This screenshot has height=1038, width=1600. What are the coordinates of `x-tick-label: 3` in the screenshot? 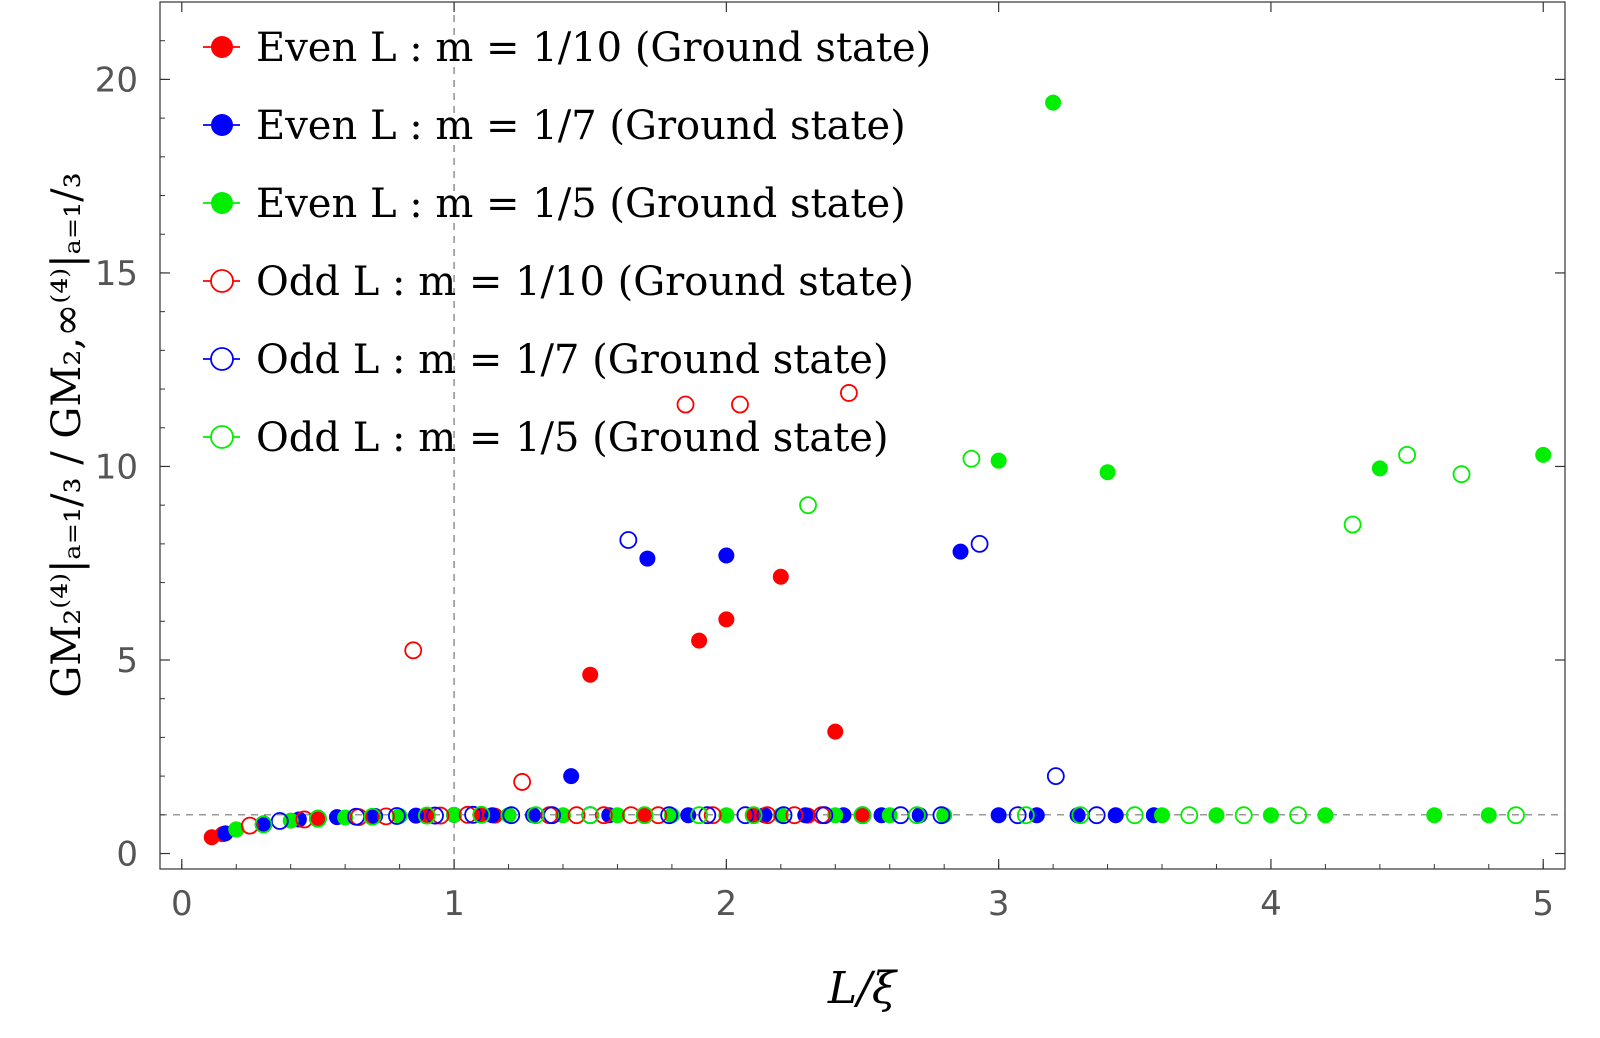 It's located at (999, 904).